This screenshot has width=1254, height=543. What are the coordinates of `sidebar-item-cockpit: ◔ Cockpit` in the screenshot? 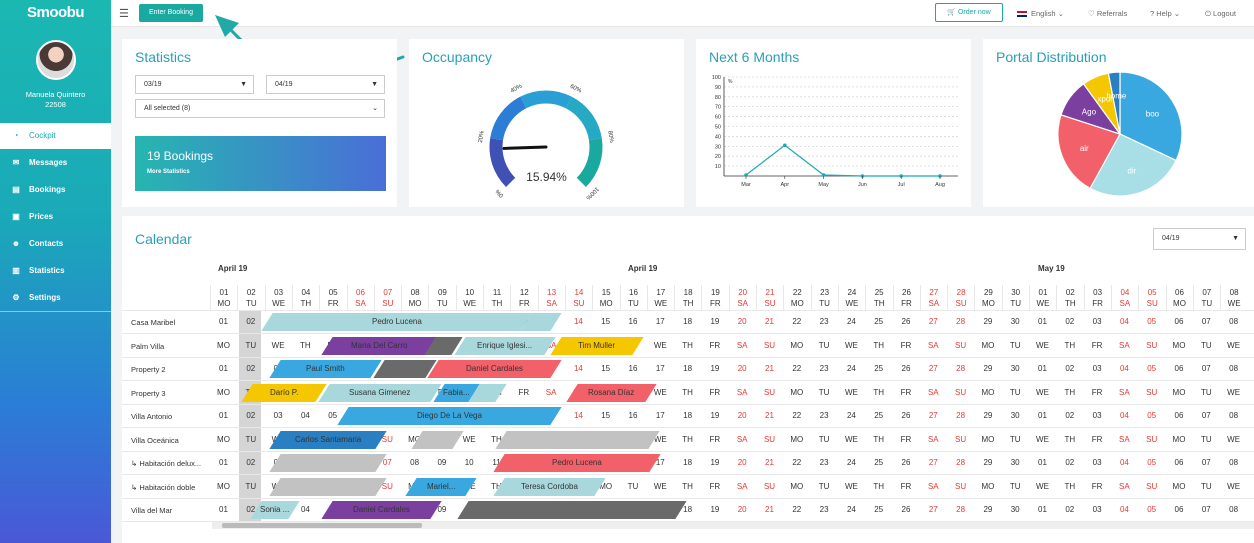 It's located at (55, 136).